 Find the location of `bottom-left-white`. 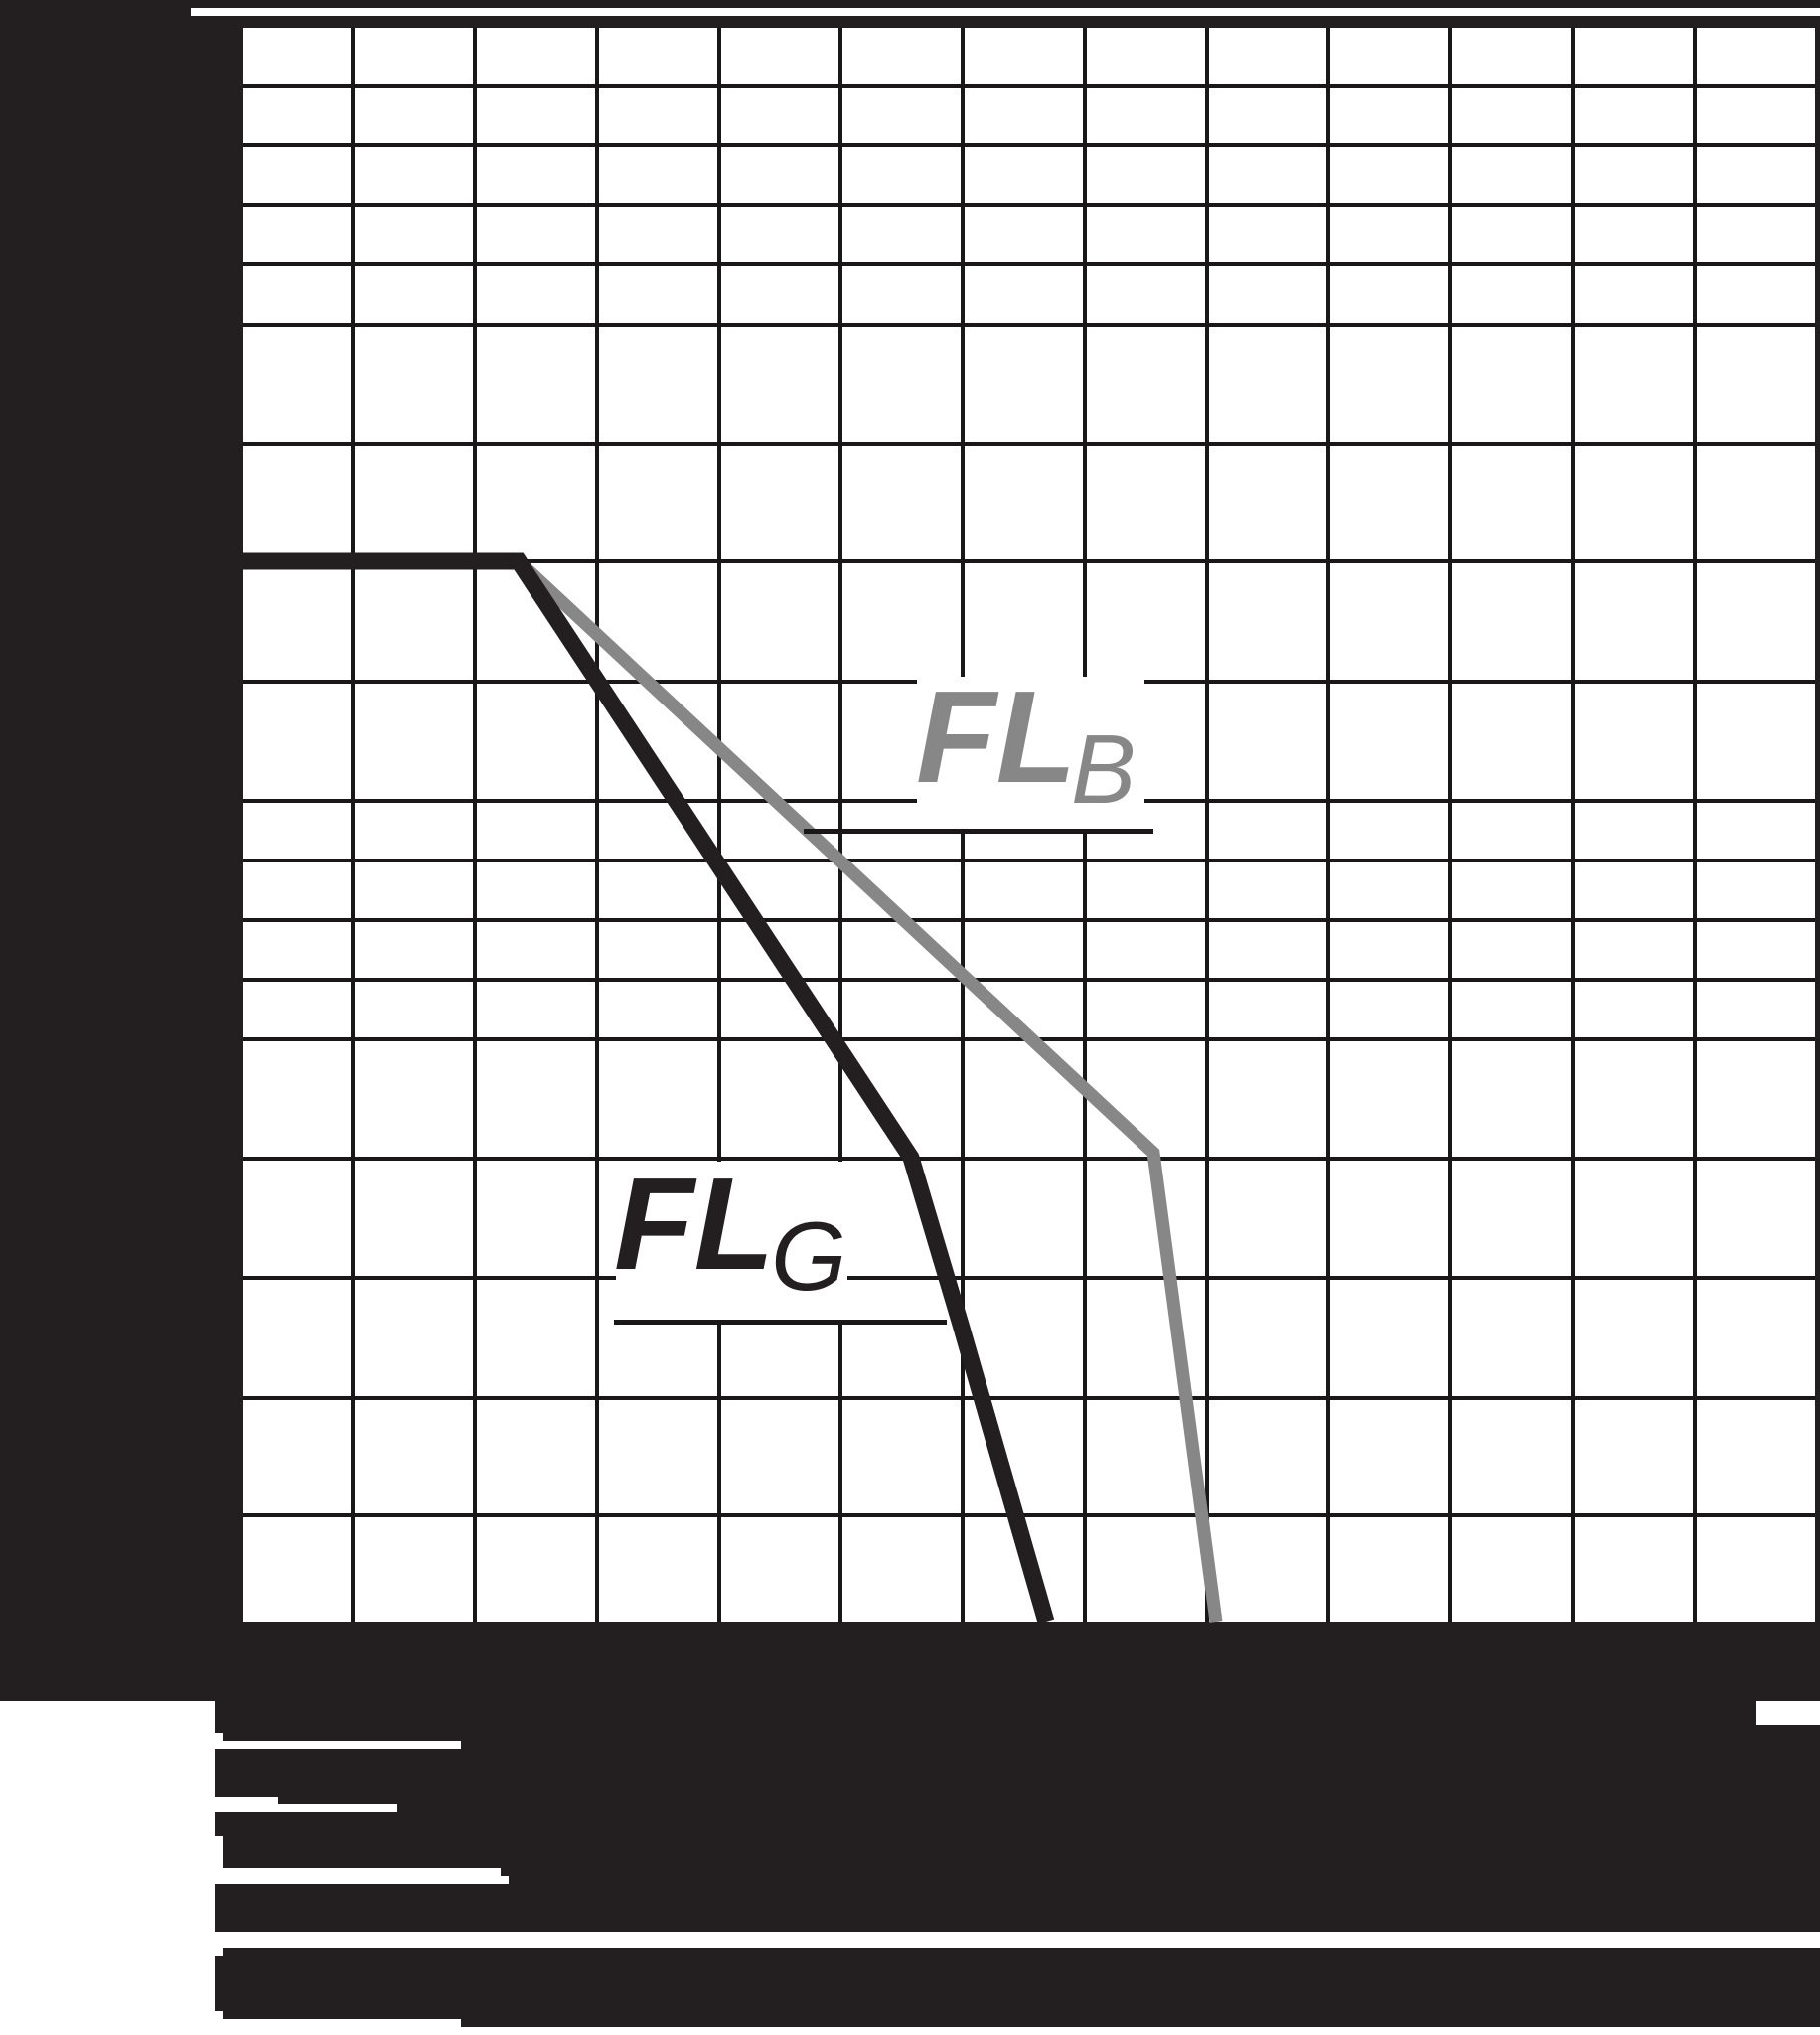

bottom-left-white is located at coordinates (108, 1868).